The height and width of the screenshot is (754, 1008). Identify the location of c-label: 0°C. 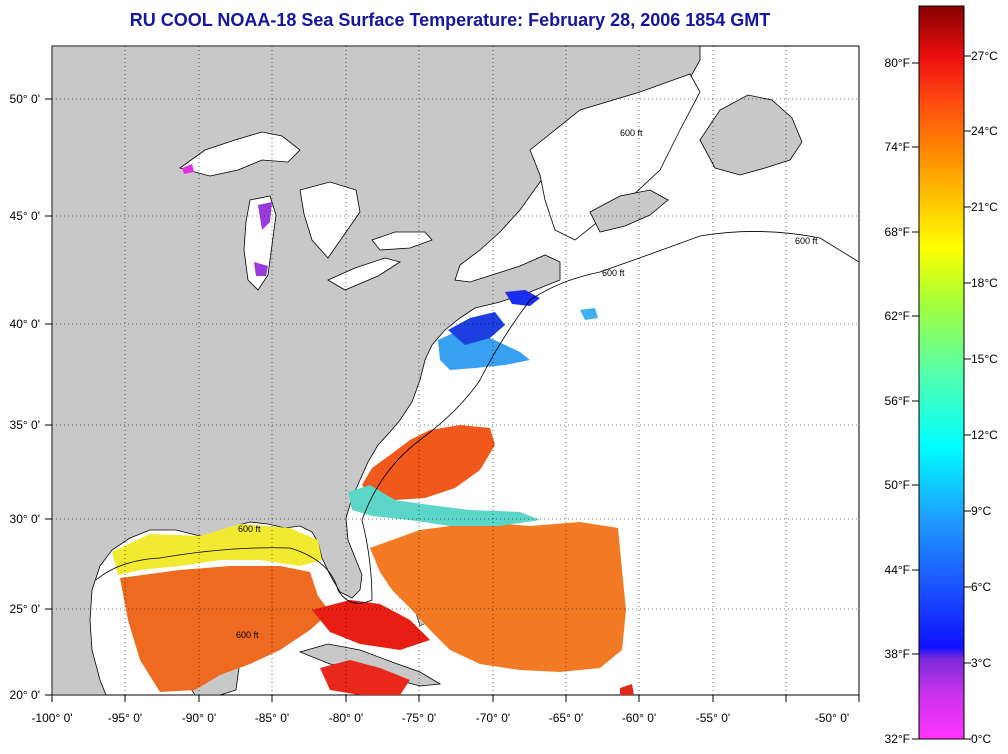
(981, 739).